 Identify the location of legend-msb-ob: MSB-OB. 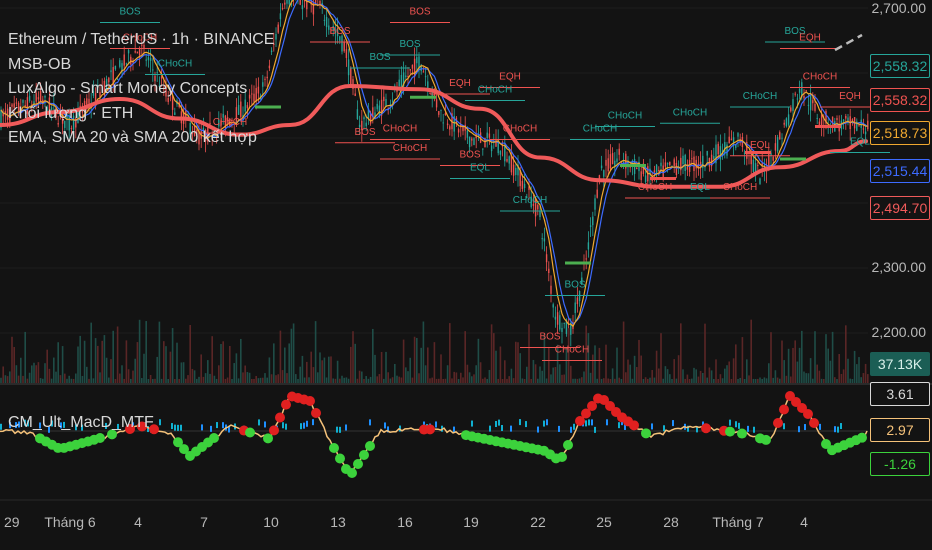
(40, 64).